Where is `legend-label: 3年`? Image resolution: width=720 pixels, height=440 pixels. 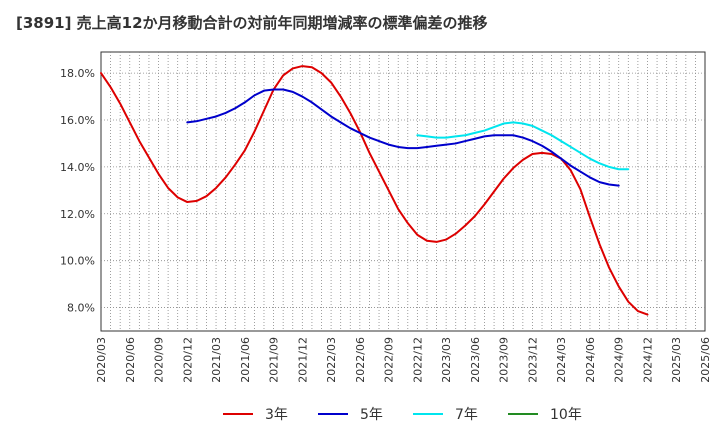
legend-label: 3年 is located at coordinates (276, 415).